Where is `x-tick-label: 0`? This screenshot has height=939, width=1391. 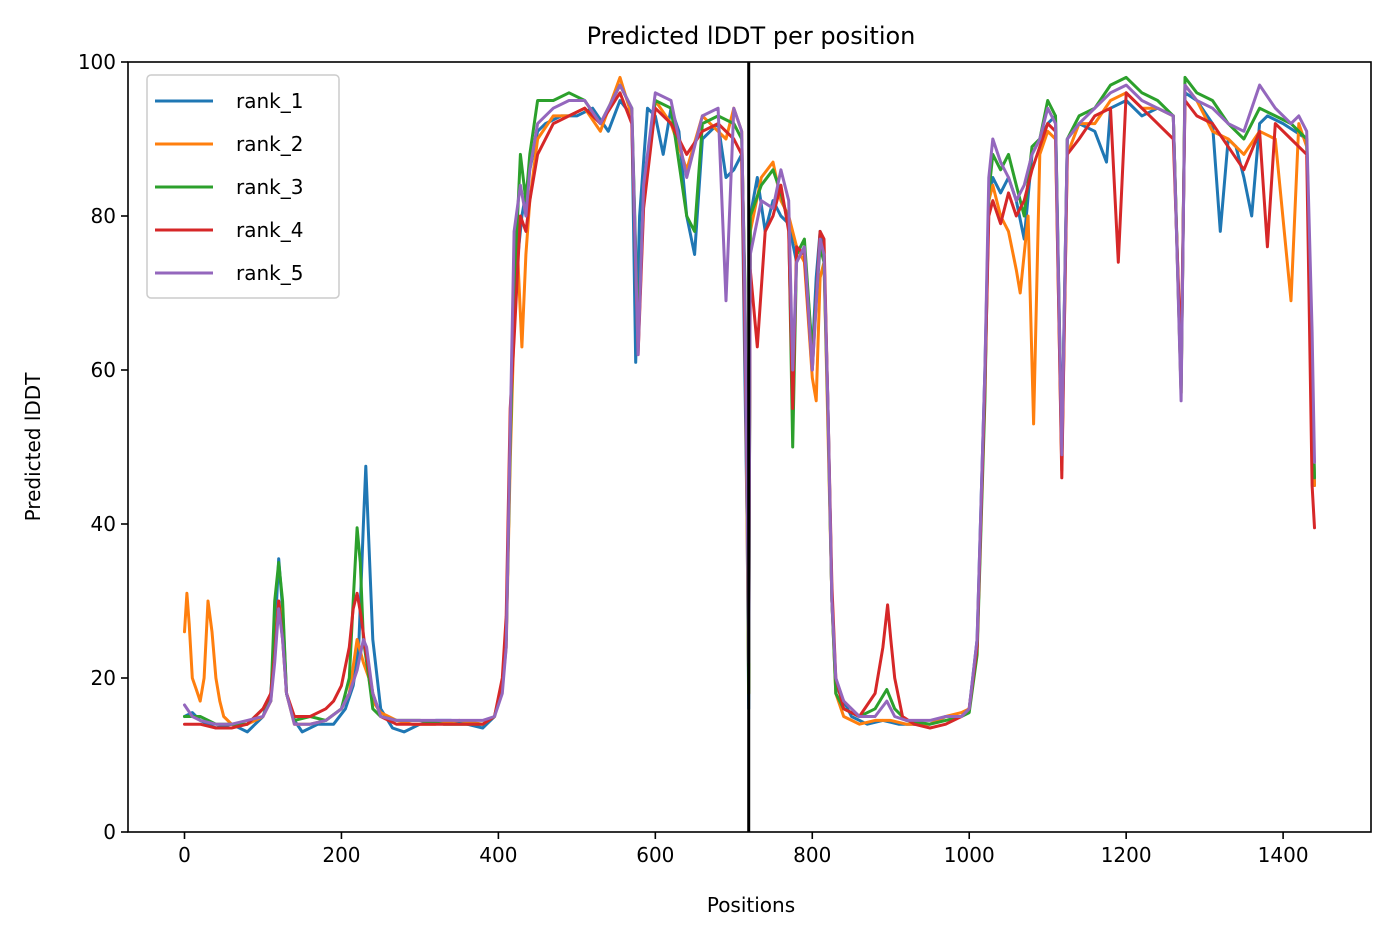
x-tick-label: 0 is located at coordinates (184, 855).